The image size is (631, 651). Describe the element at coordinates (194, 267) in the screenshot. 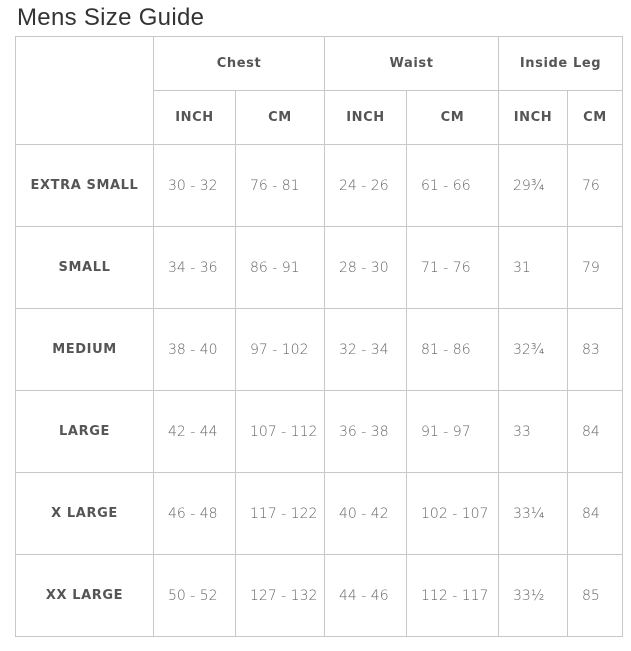

I see `measurement-cell: 34 - 36` at that location.